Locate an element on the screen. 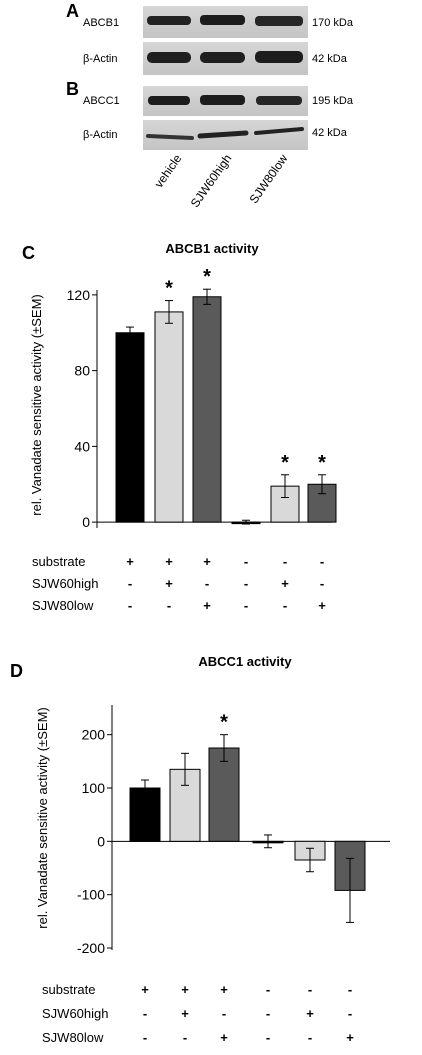  y-tick-label: 80 is located at coordinates (82, 371).